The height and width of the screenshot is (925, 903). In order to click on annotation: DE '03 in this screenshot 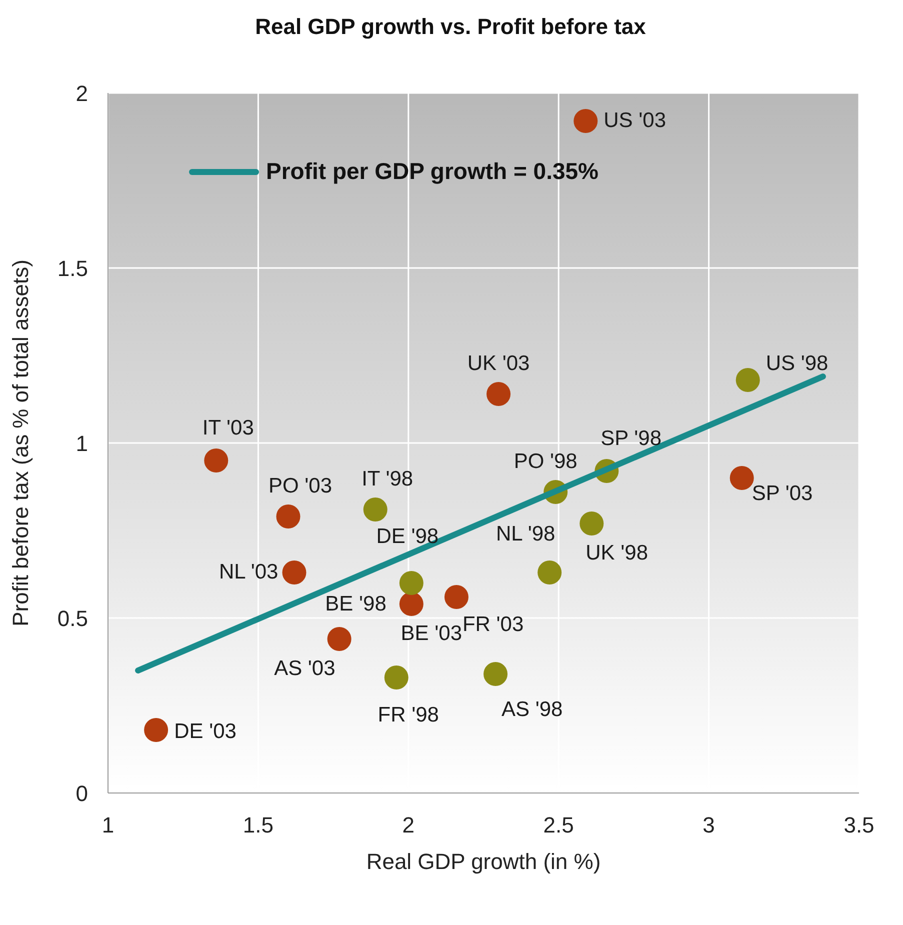, I will do `click(205, 731)`.